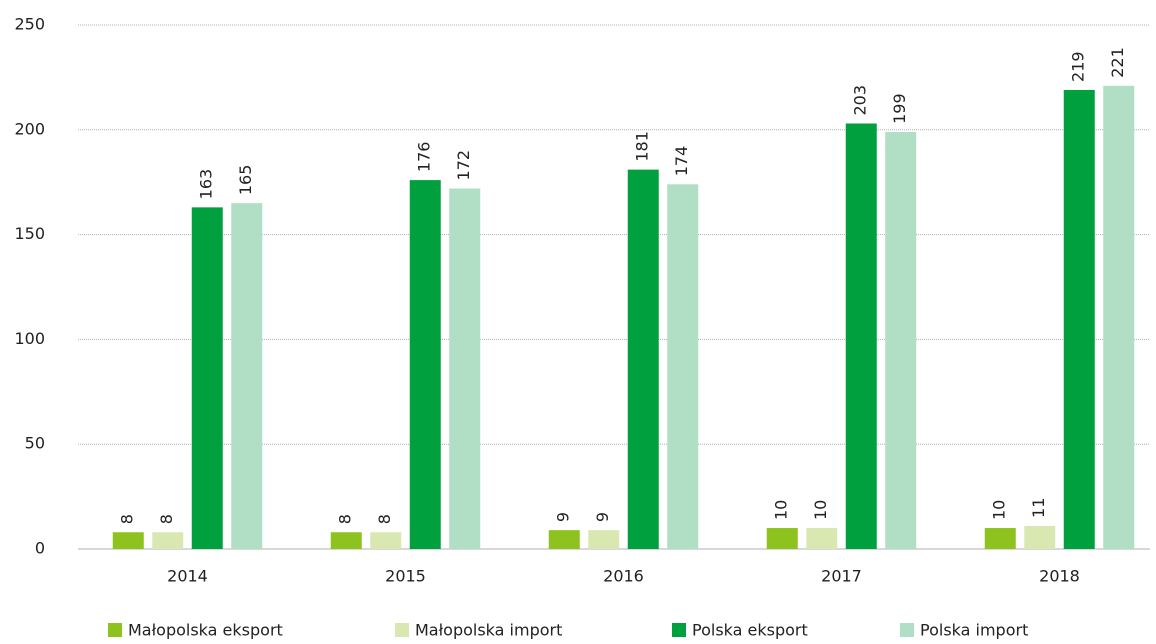 The width and height of the screenshot is (1156, 644). I want to click on x-tick-label: 2017, so click(841, 576).